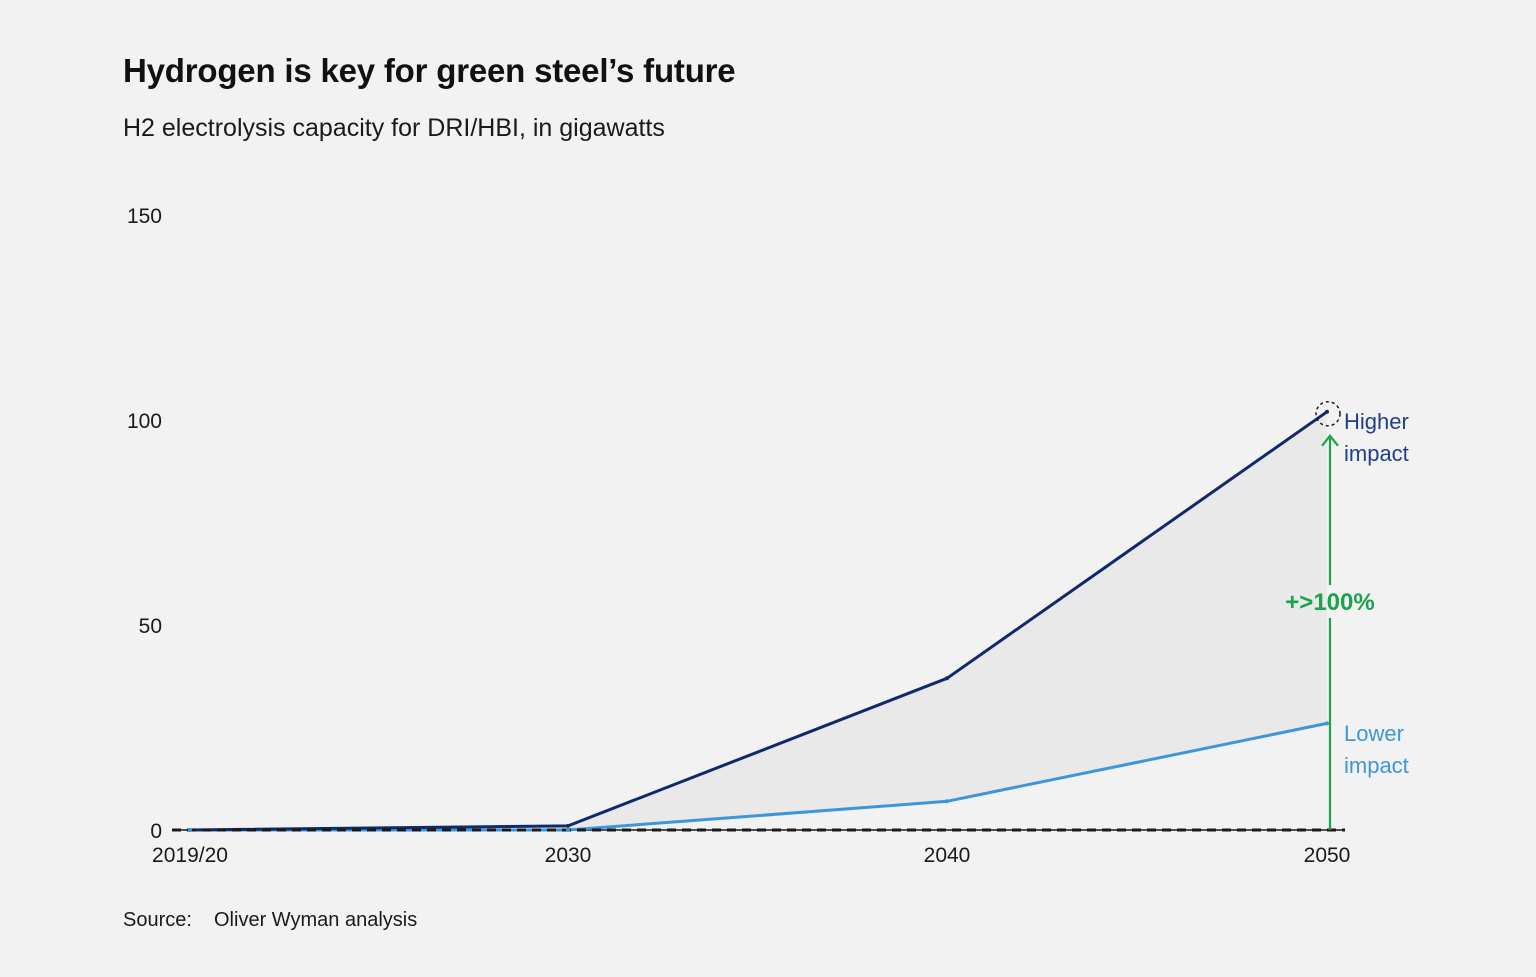 The height and width of the screenshot is (977, 1536). I want to click on source-note: Source: Oliver Wyman analysis, so click(270, 920).